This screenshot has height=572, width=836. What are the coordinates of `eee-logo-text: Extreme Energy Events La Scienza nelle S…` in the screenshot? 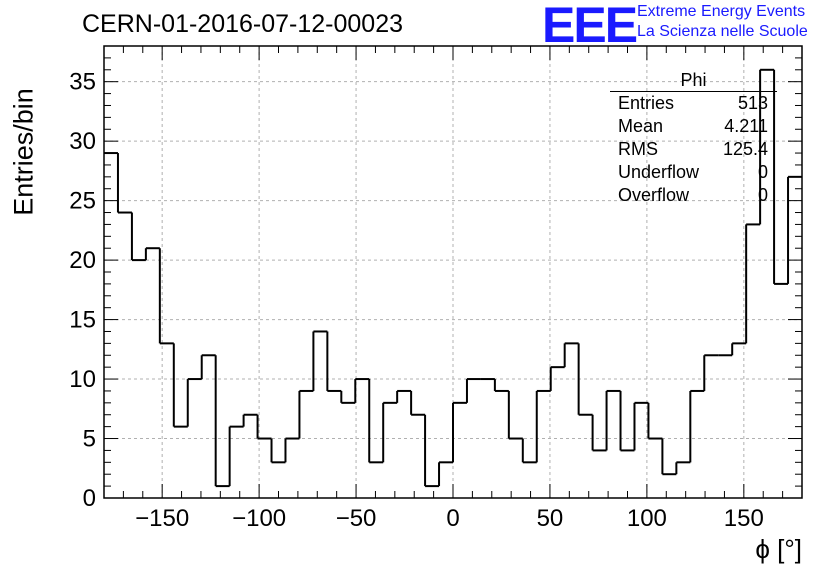 It's located at (722, 22).